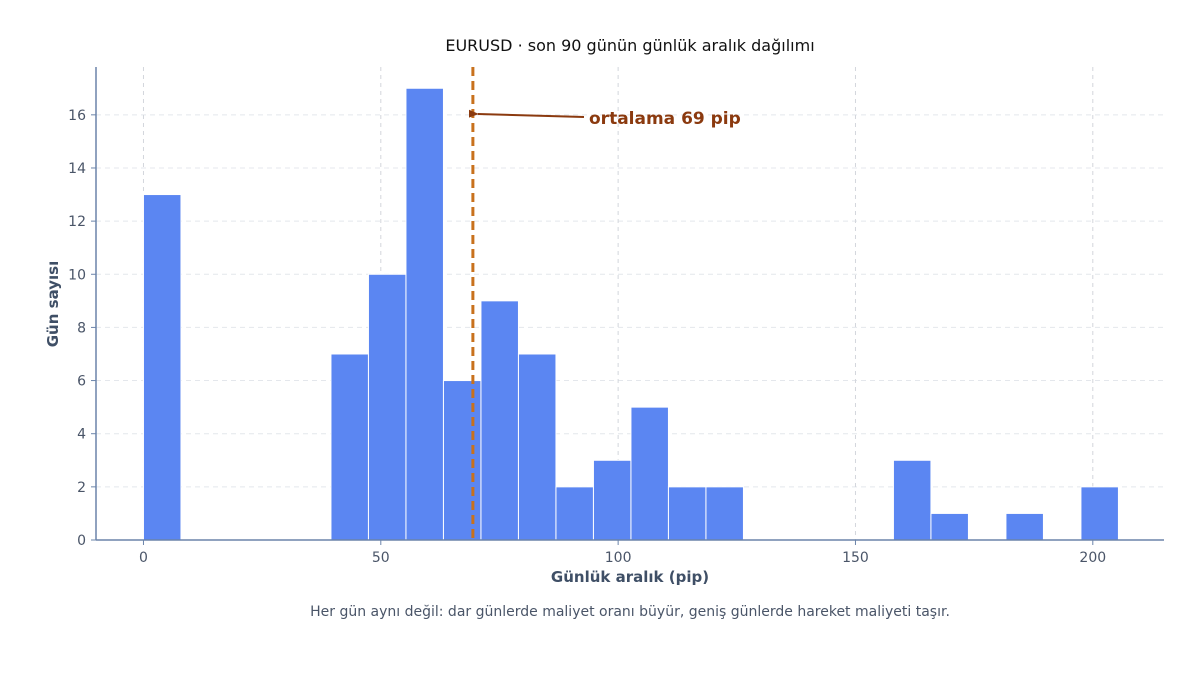  What do you see at coordinates (81, 435) in the screenshot?
I see `y-tick-label: 4` at bounding box center [81, 435].